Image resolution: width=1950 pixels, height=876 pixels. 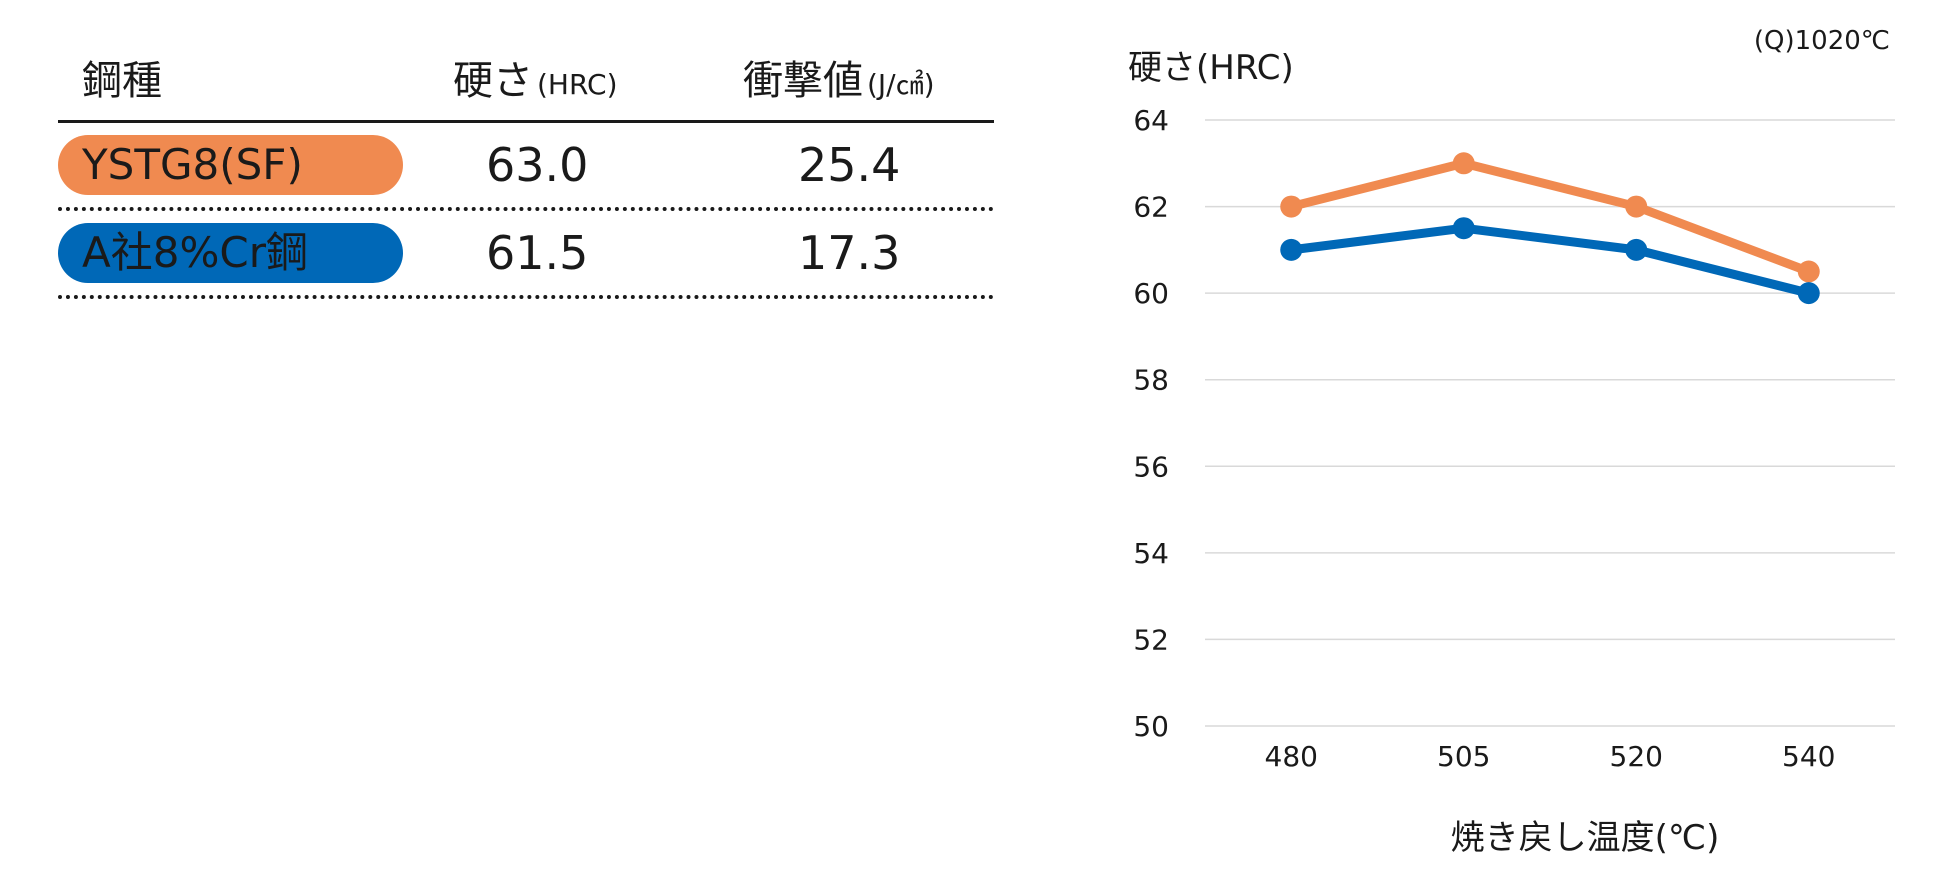 What do you see at coordinates (230, 165) in the screenshot?
I see `steel-name-badge: YSTG8(SF)` at bounding box center [230, 165].